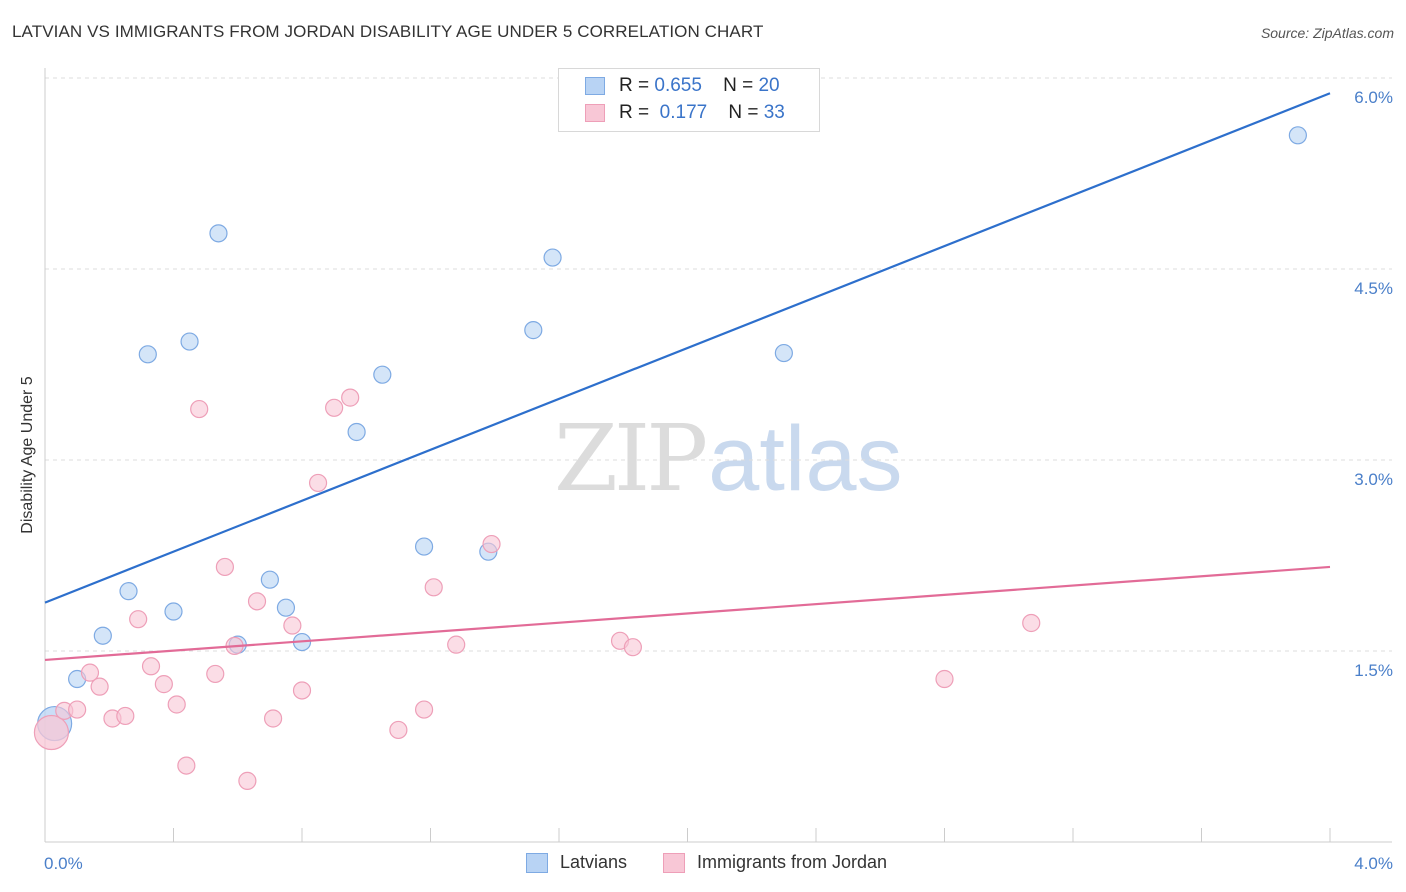 Image resolution: width=1406 pixels, height=892 pixels. I want to click on watermark-atlas: atlas, so click(805, 459).